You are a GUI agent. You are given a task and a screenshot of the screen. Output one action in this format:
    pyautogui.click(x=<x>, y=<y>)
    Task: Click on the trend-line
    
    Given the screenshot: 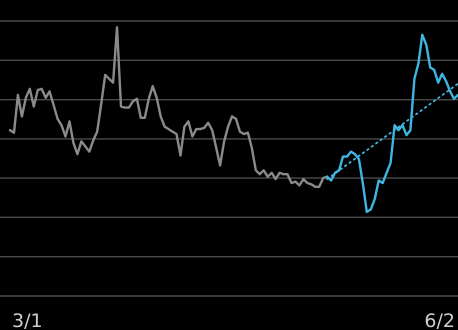 What is the action you would take?
    pyautogui.click(x=392, y=131)
    